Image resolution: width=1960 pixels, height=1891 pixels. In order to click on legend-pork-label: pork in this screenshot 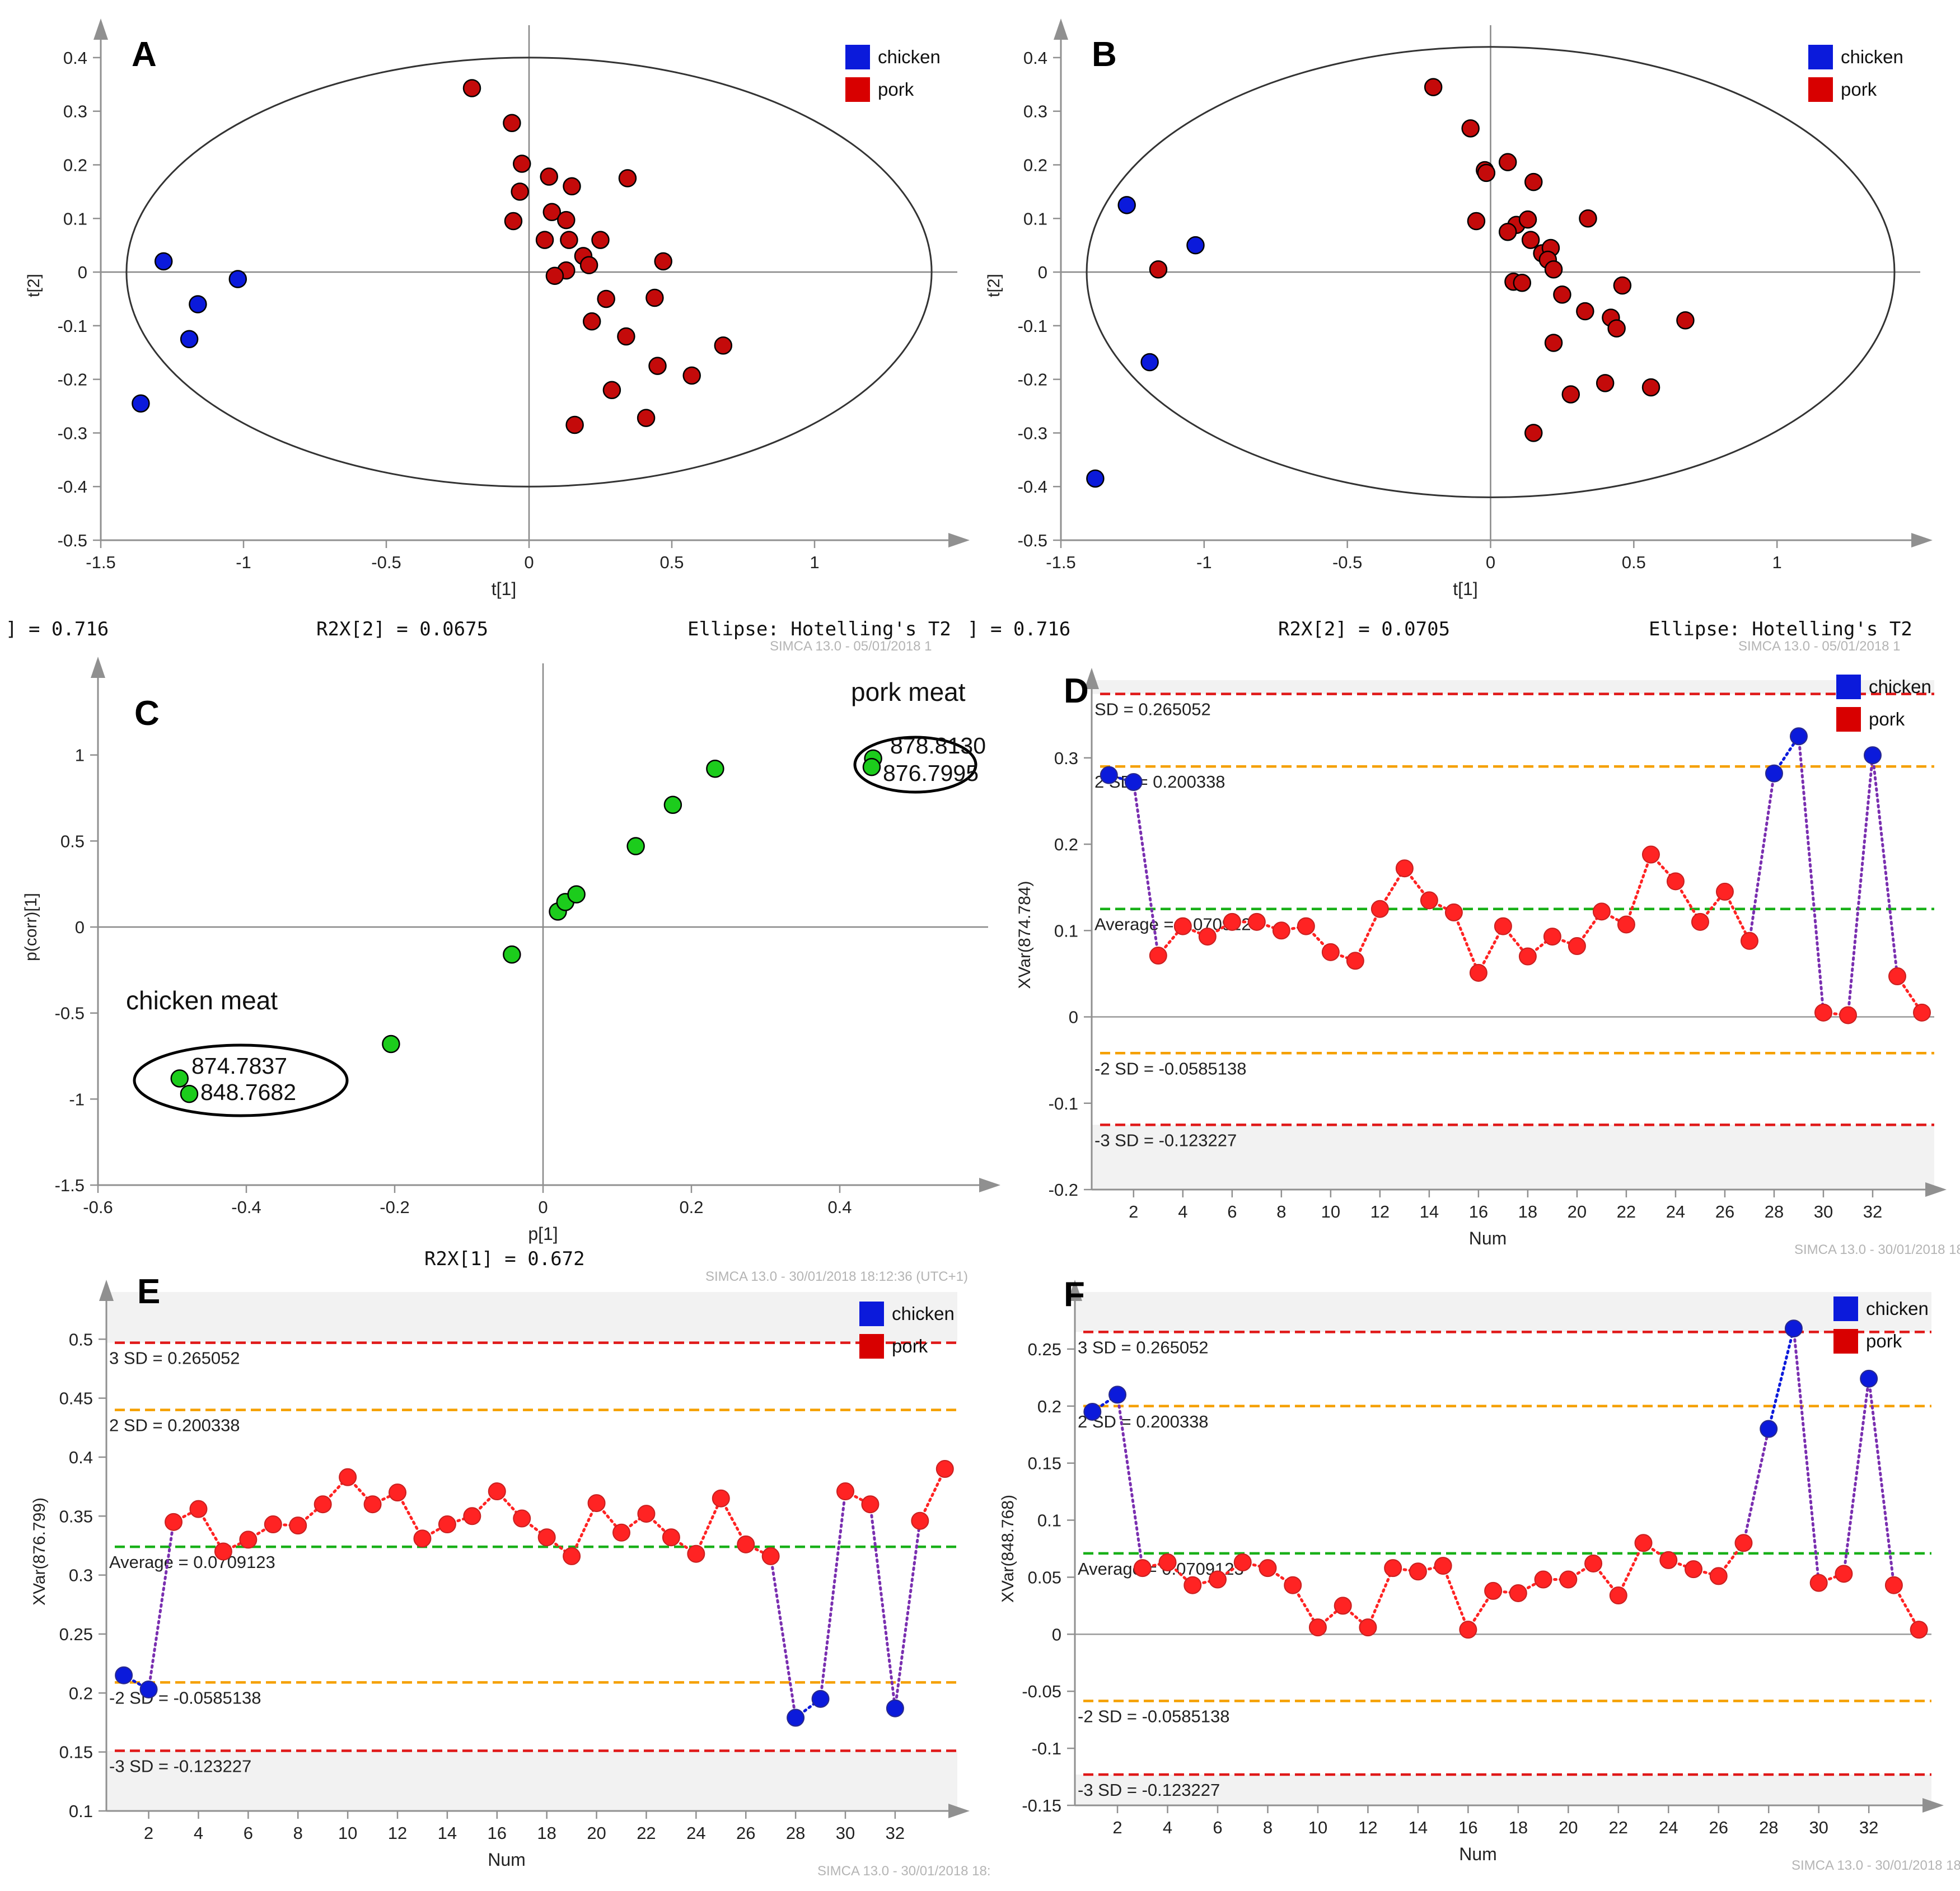, I will do `click(910, 1346)`.